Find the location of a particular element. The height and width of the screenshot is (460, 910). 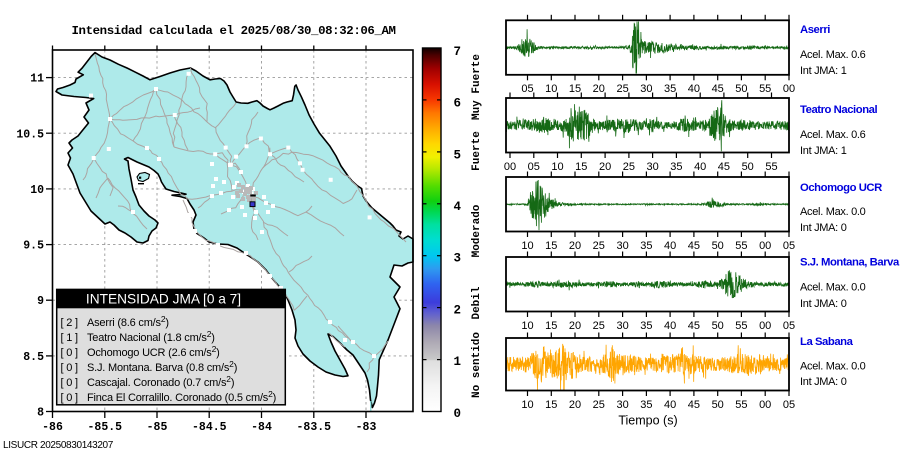

svg-text: Aserri (8.6 cm/s2) is located at coordinates (128, 321).